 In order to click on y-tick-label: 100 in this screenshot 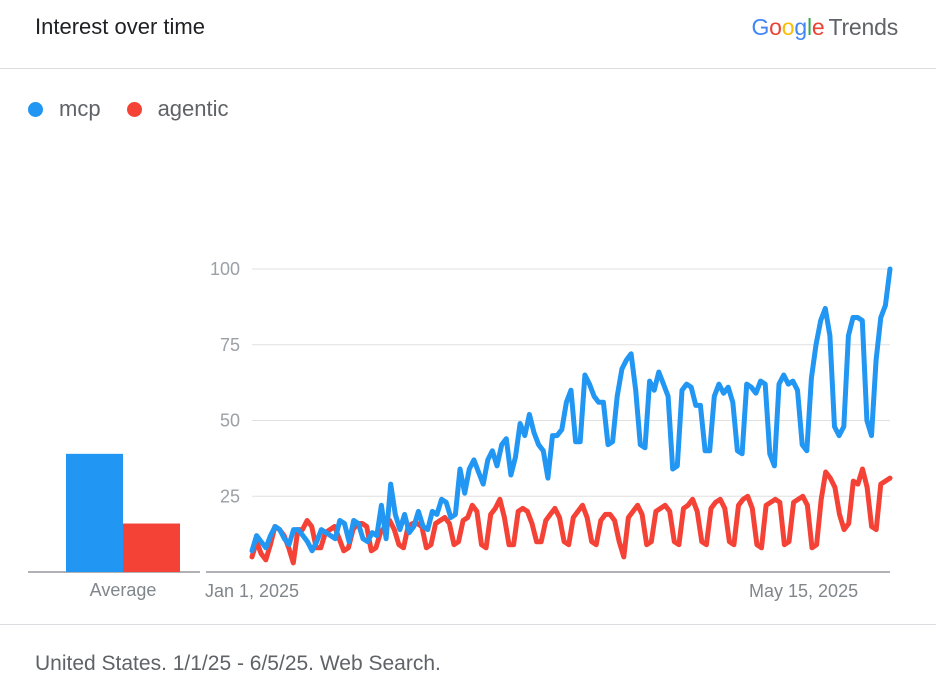, I will do `click(225, 269)`.